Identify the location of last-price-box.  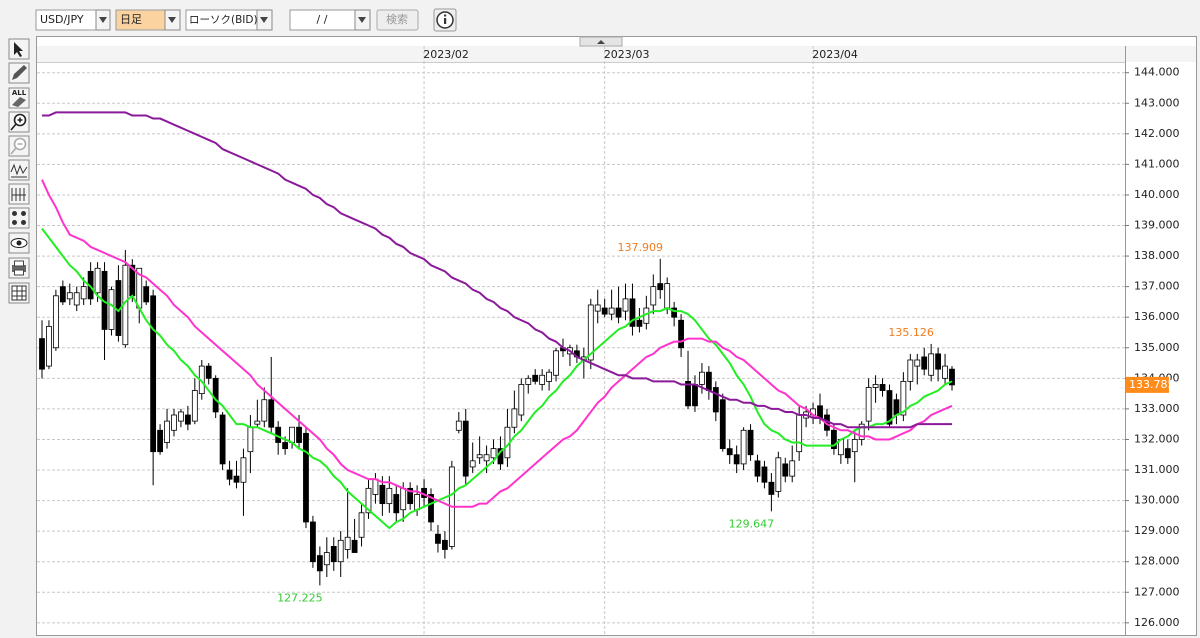
(1147, 384).